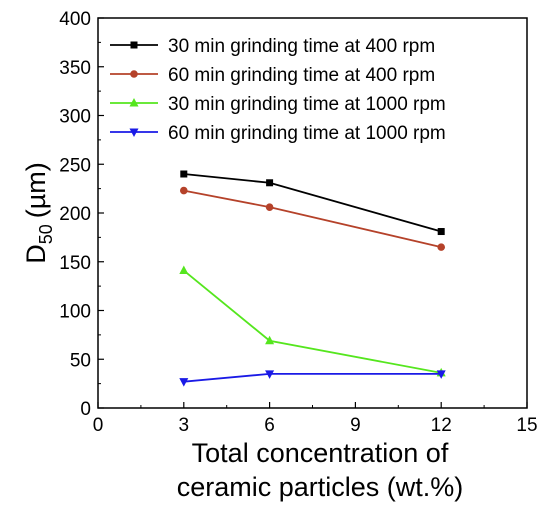  Describe the element at coordinates (269, 425) in the screenshot. I see `x-tick-label: 6` at that location.